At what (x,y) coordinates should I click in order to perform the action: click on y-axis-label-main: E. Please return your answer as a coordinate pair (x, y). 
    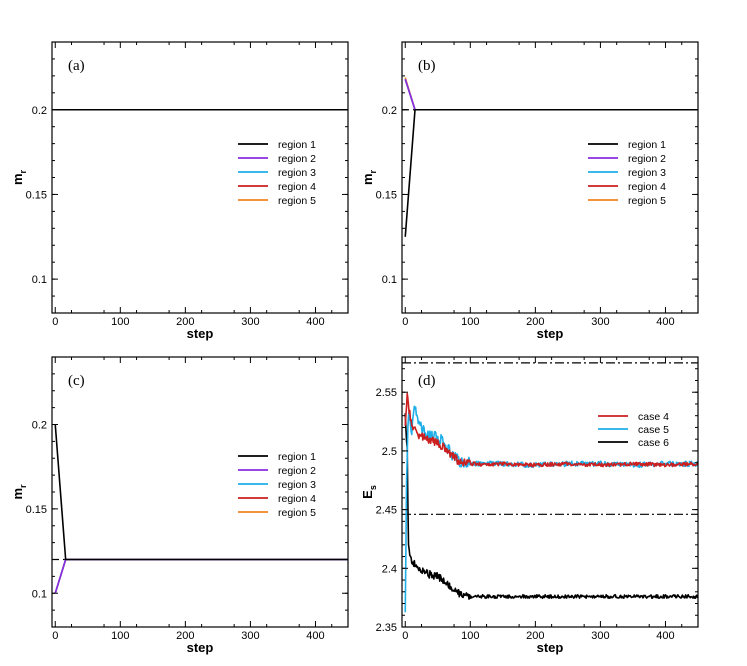
    Looking at the image, I should click on (367, 494).